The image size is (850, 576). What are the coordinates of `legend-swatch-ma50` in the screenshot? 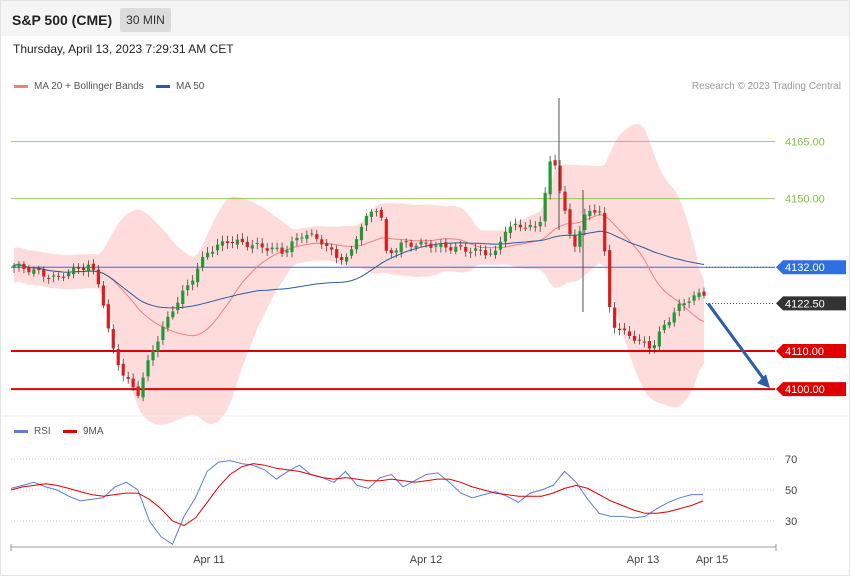 It's located at (163, 86).